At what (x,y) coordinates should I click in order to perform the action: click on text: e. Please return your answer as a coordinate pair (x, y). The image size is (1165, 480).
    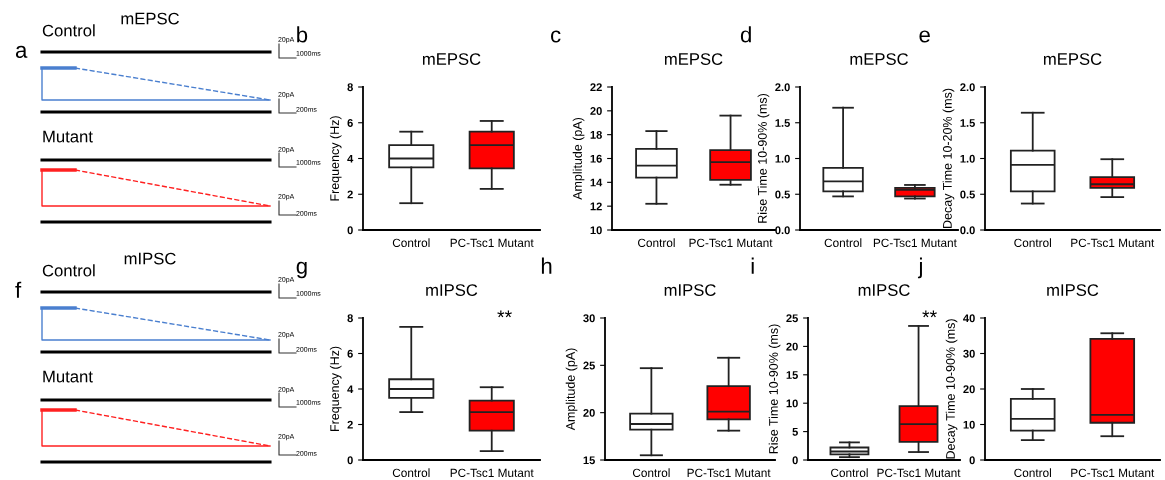
    Looking at the image, I should click on (924, 36).